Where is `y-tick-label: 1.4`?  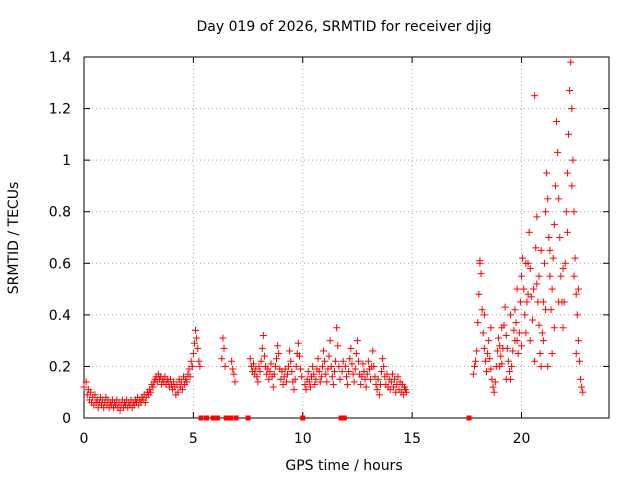 y-tick-label: 1.4 is located at coordinates (60, 58).